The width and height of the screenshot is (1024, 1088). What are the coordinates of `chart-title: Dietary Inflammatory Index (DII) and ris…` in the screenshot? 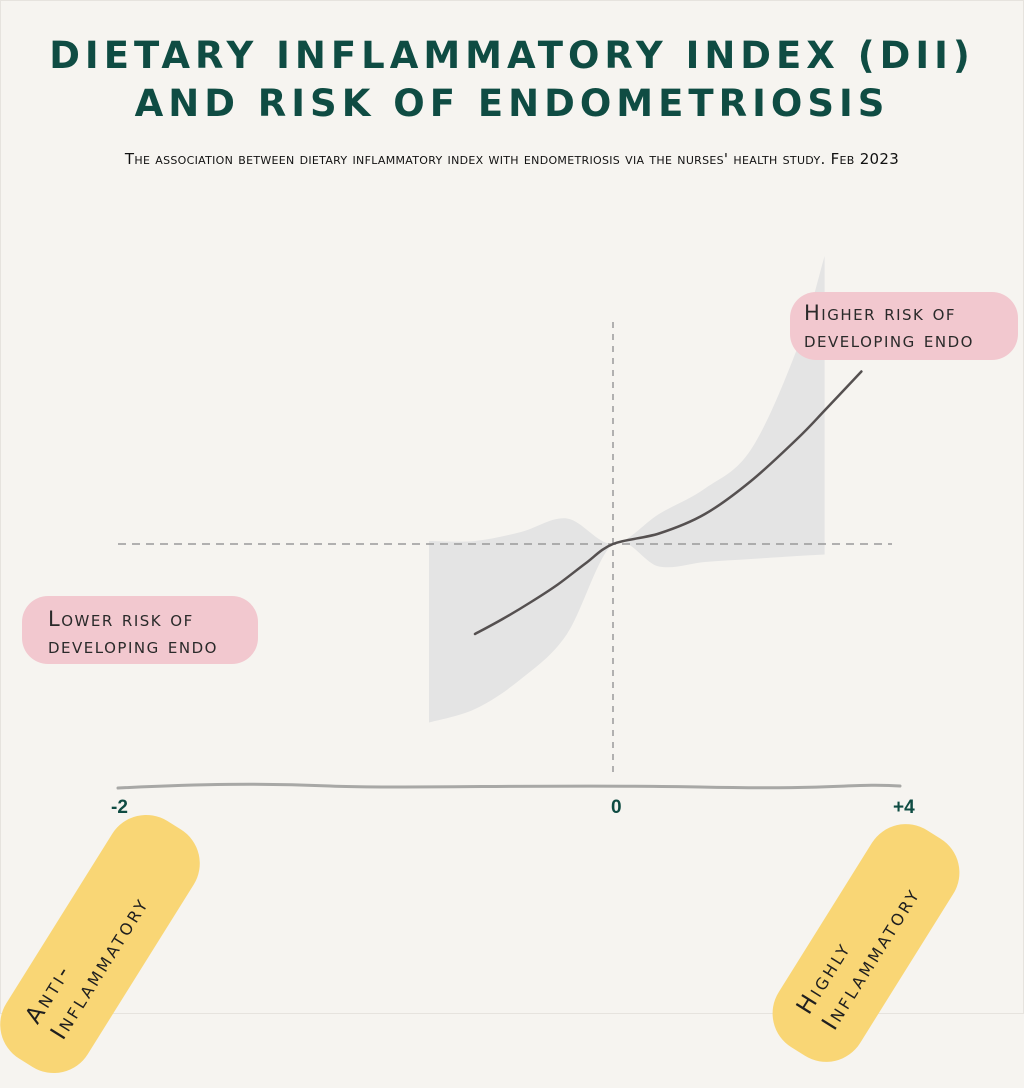 It's located at (512, 80).